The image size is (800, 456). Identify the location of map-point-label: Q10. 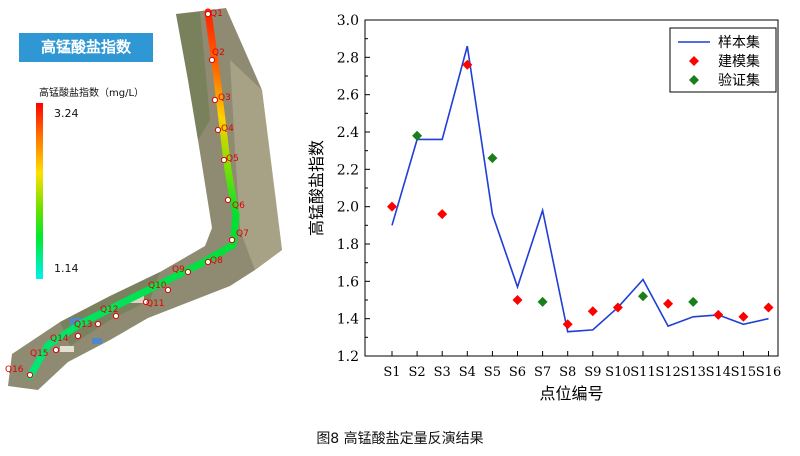
(157, 286).